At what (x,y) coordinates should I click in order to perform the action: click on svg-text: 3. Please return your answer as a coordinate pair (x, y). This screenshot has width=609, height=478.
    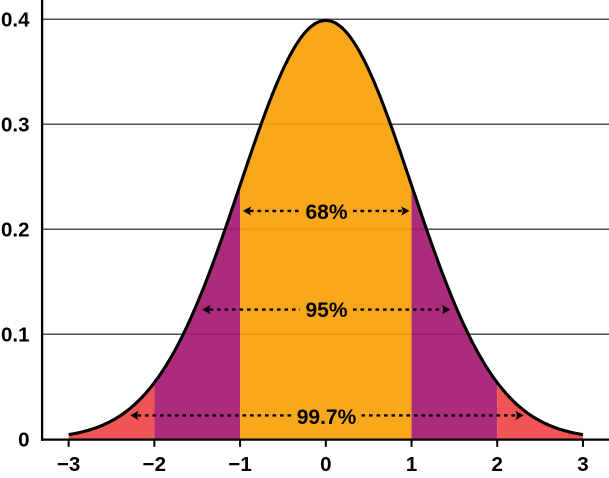
    Looking at the image, I should click on (582, 464).